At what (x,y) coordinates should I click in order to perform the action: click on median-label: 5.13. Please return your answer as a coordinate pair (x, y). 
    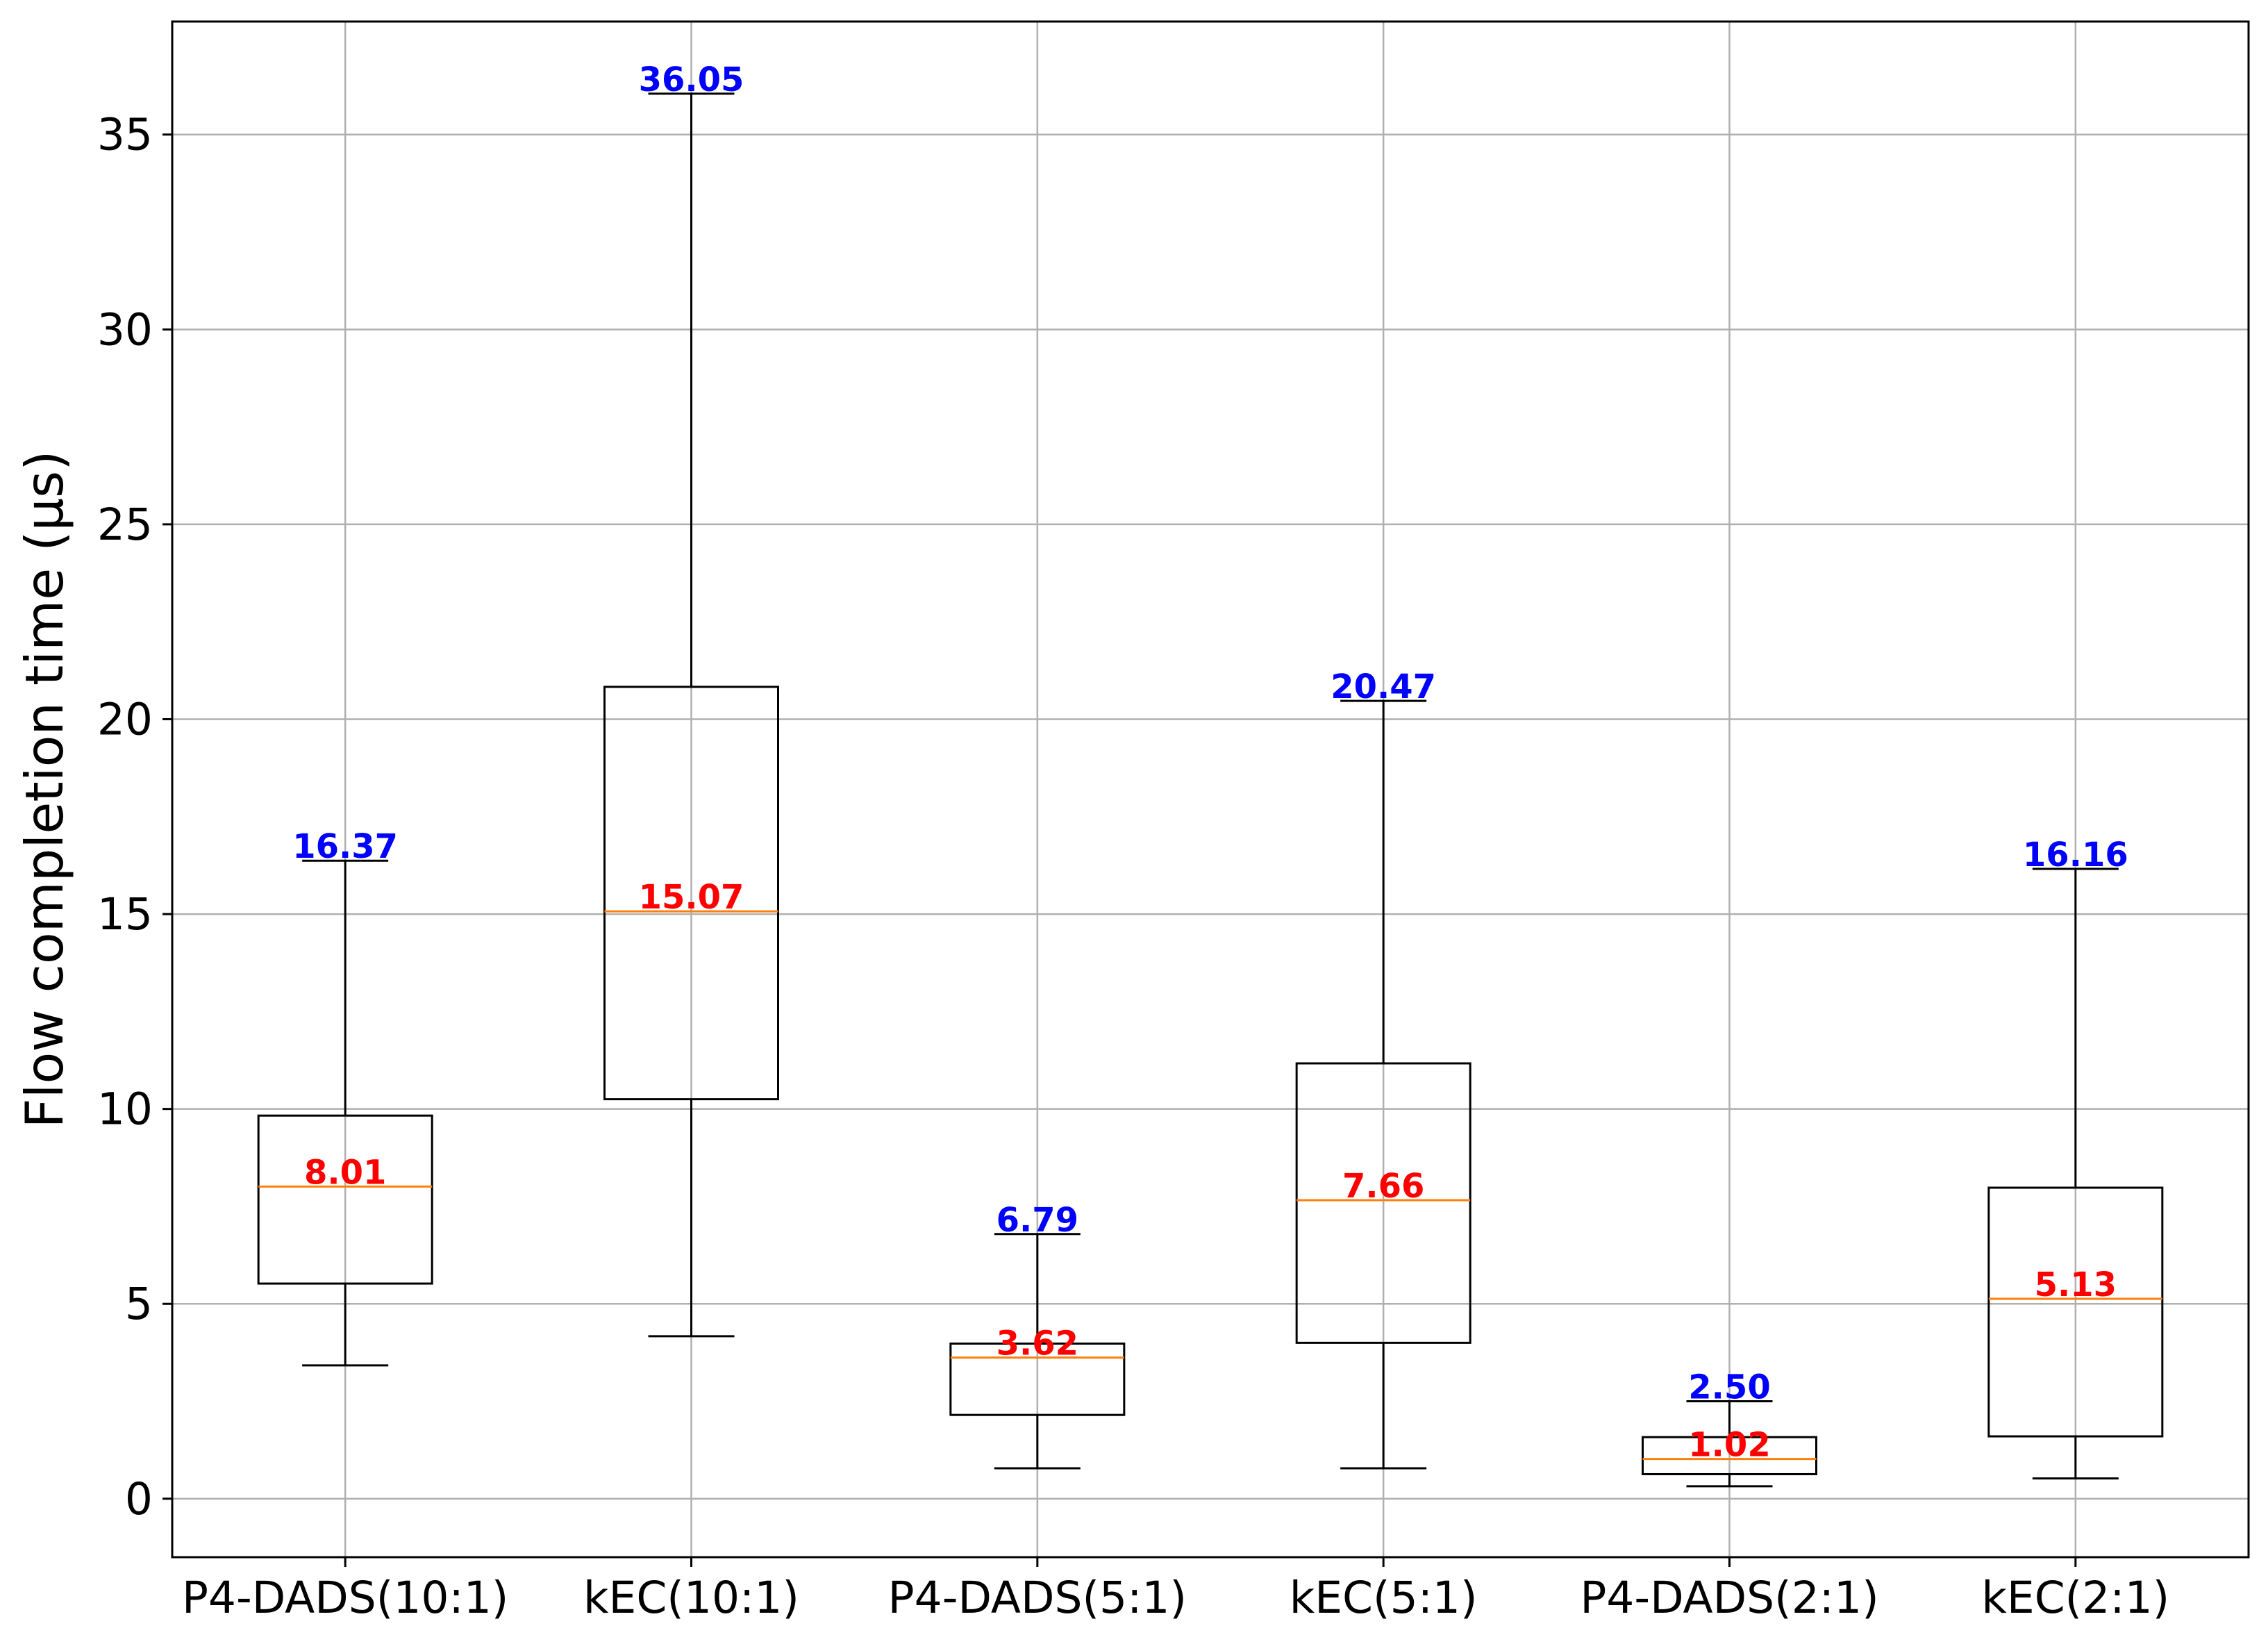
    Looking at the image, I should click on (2076, 1284).